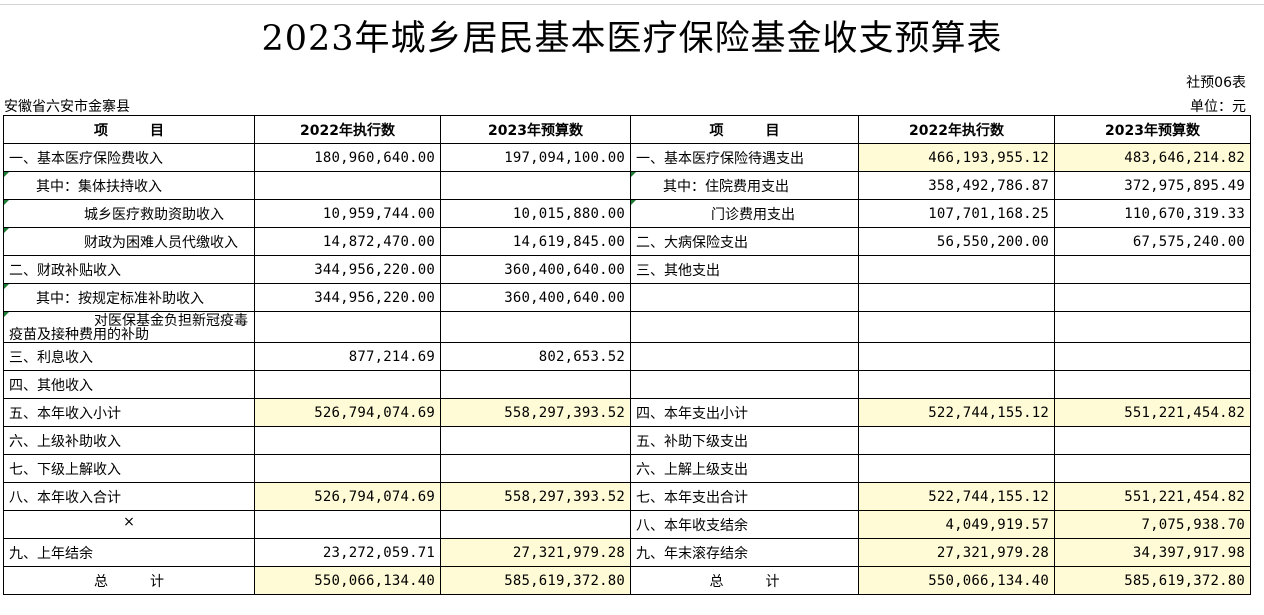  I want to click on cell-left-exec: 23,272,059.71, so click(347, 552).